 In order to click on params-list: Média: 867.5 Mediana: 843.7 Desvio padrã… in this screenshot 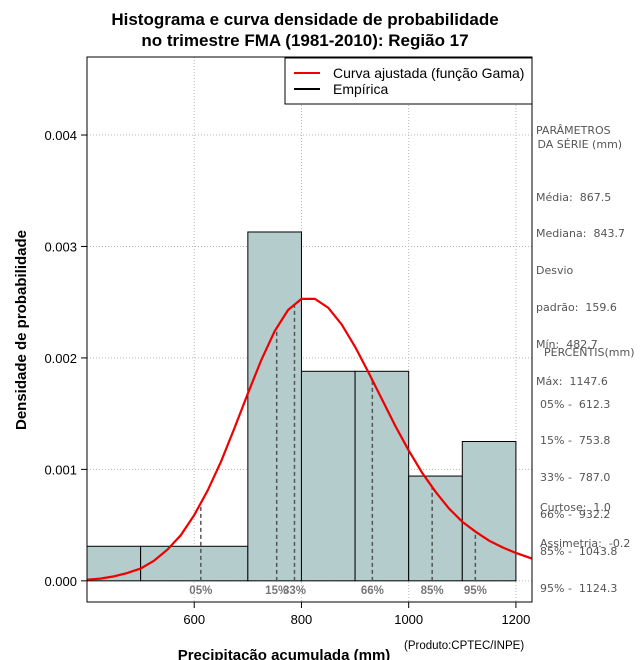, I will do `click(580, 284)`.